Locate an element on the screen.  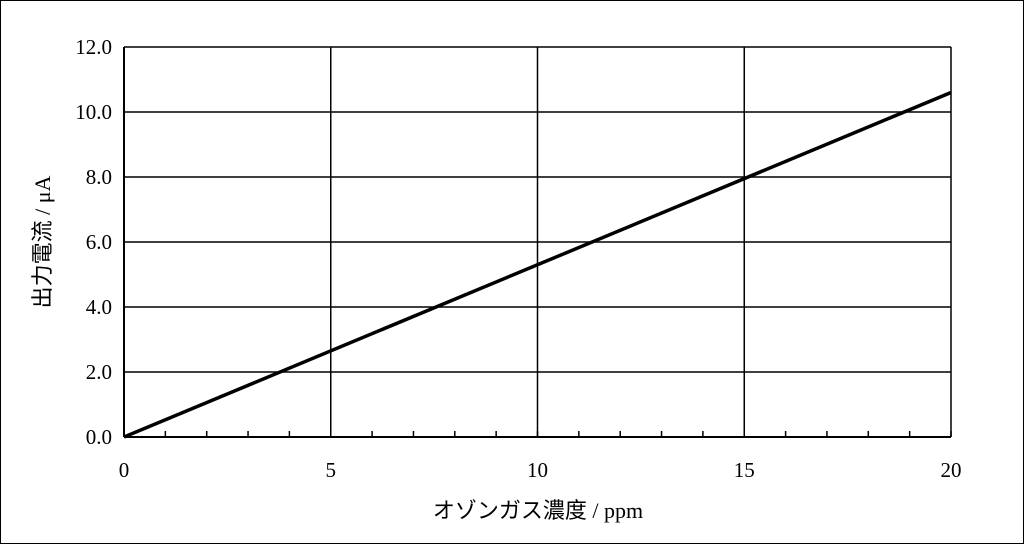
y-axis-label: 出力電流 / μA is located at coordinates (42, 241).